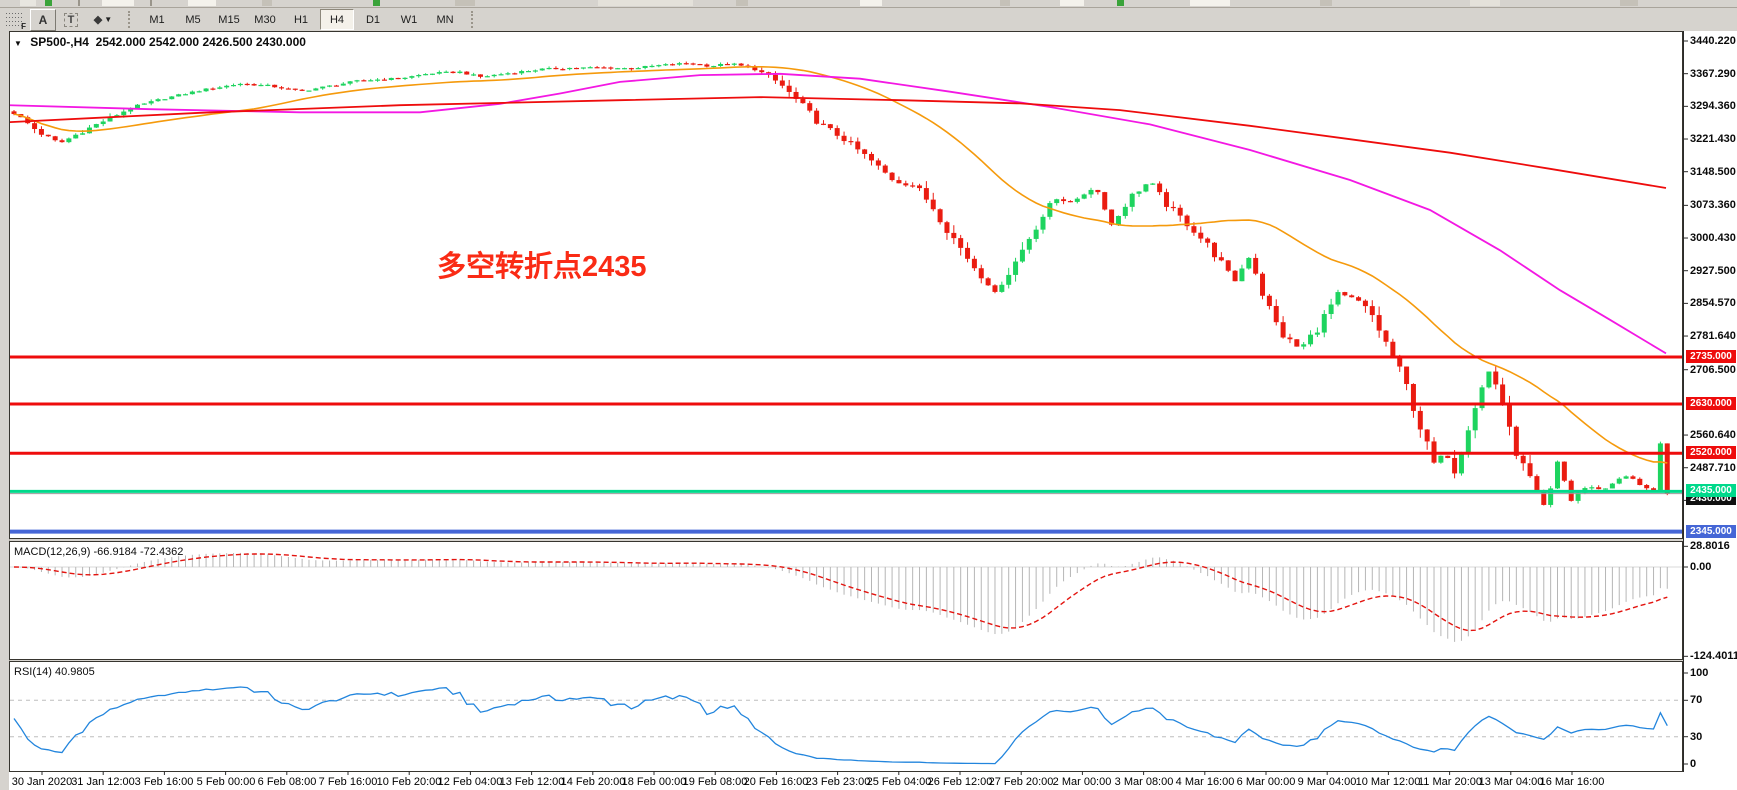  I want to click on time-axis-label: 10 Feb 20:00, so click(409, 782).